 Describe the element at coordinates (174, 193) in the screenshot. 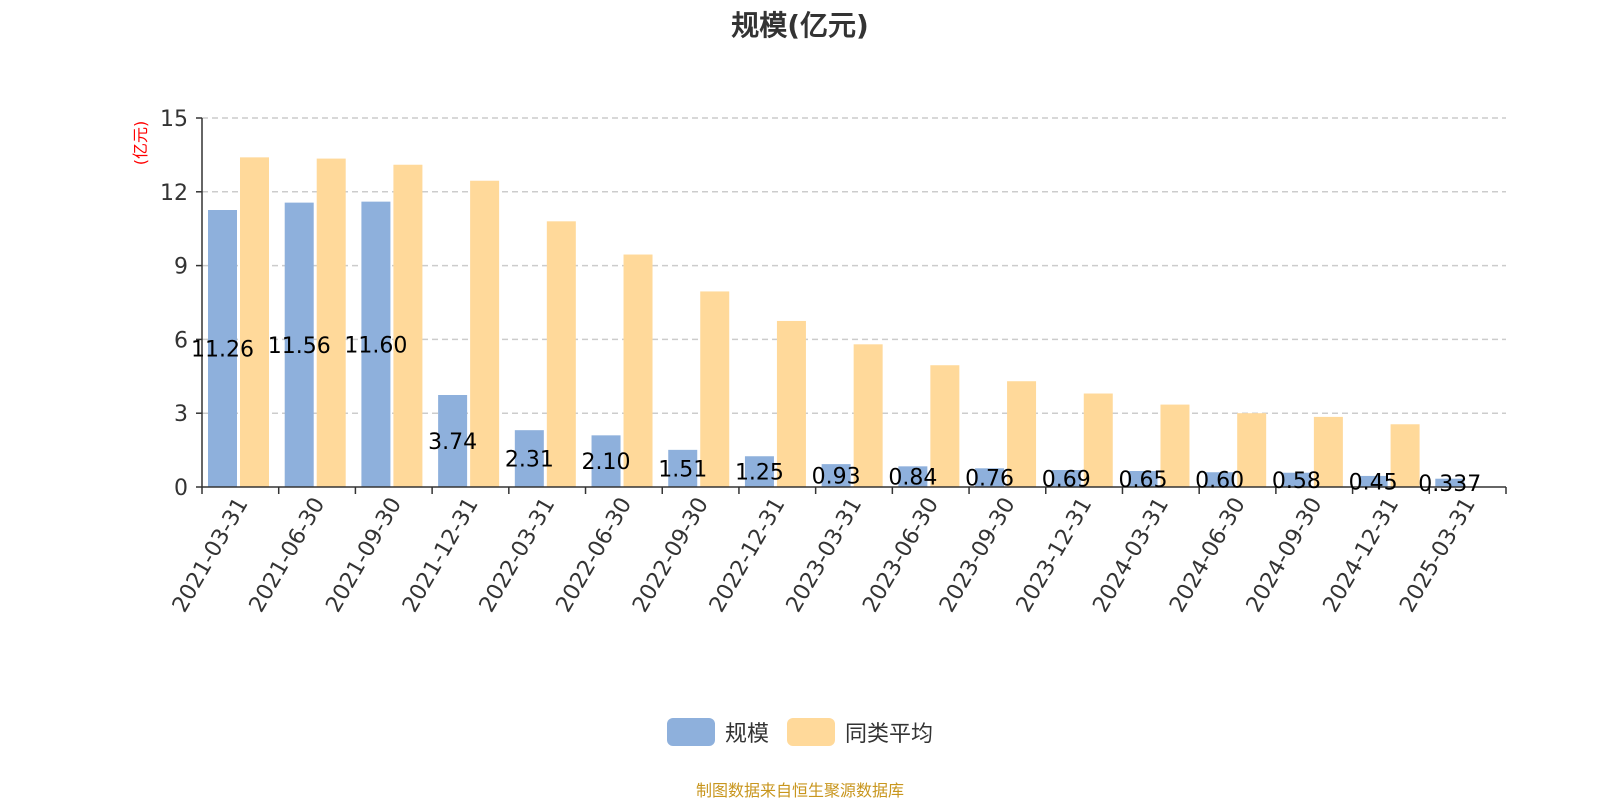

I see `y-tick-label: 12` at that location.